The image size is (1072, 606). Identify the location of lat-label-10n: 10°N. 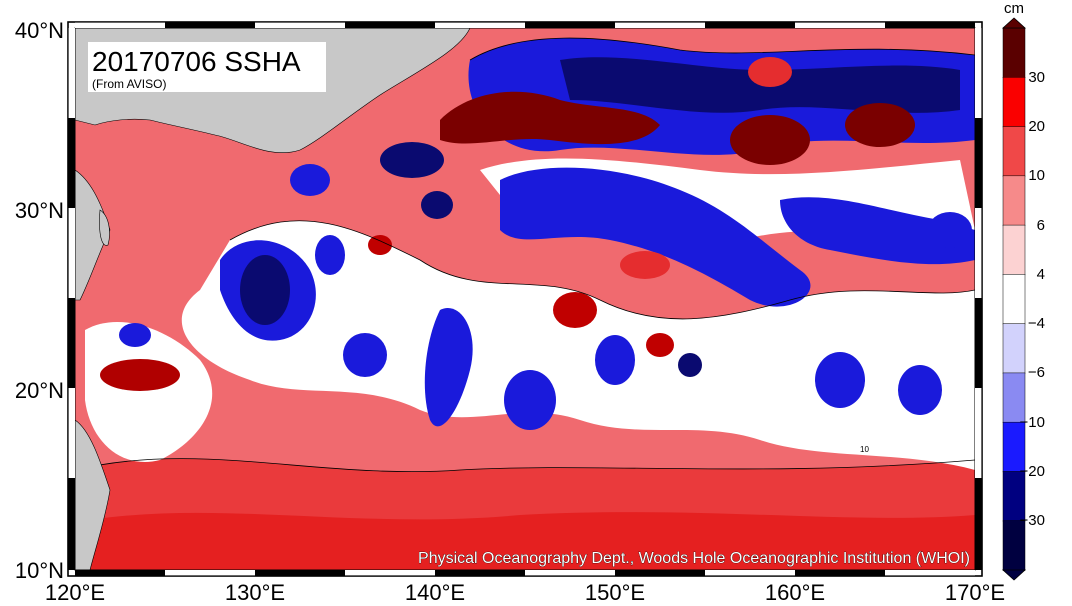
(39, 570).